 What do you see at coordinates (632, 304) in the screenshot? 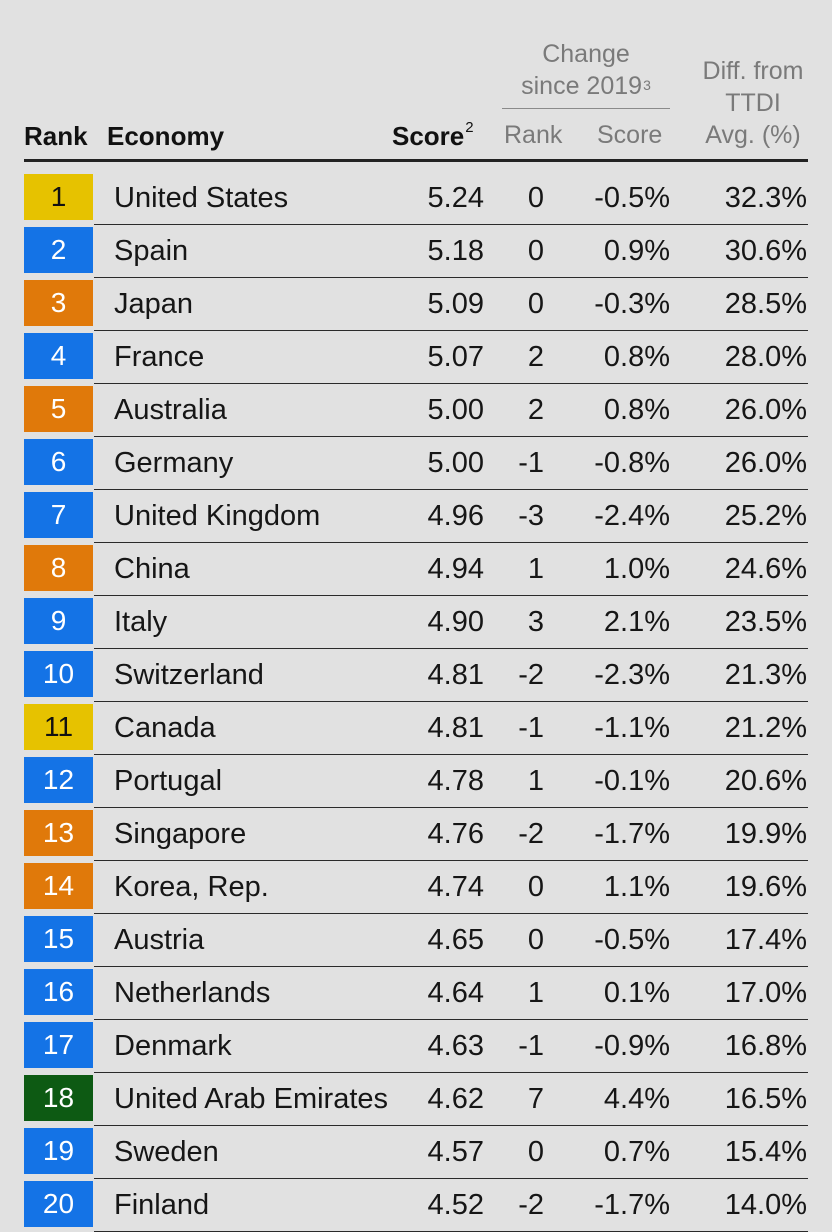
I see `score-change-value: -0.3%` at bounding box center [632, 304].